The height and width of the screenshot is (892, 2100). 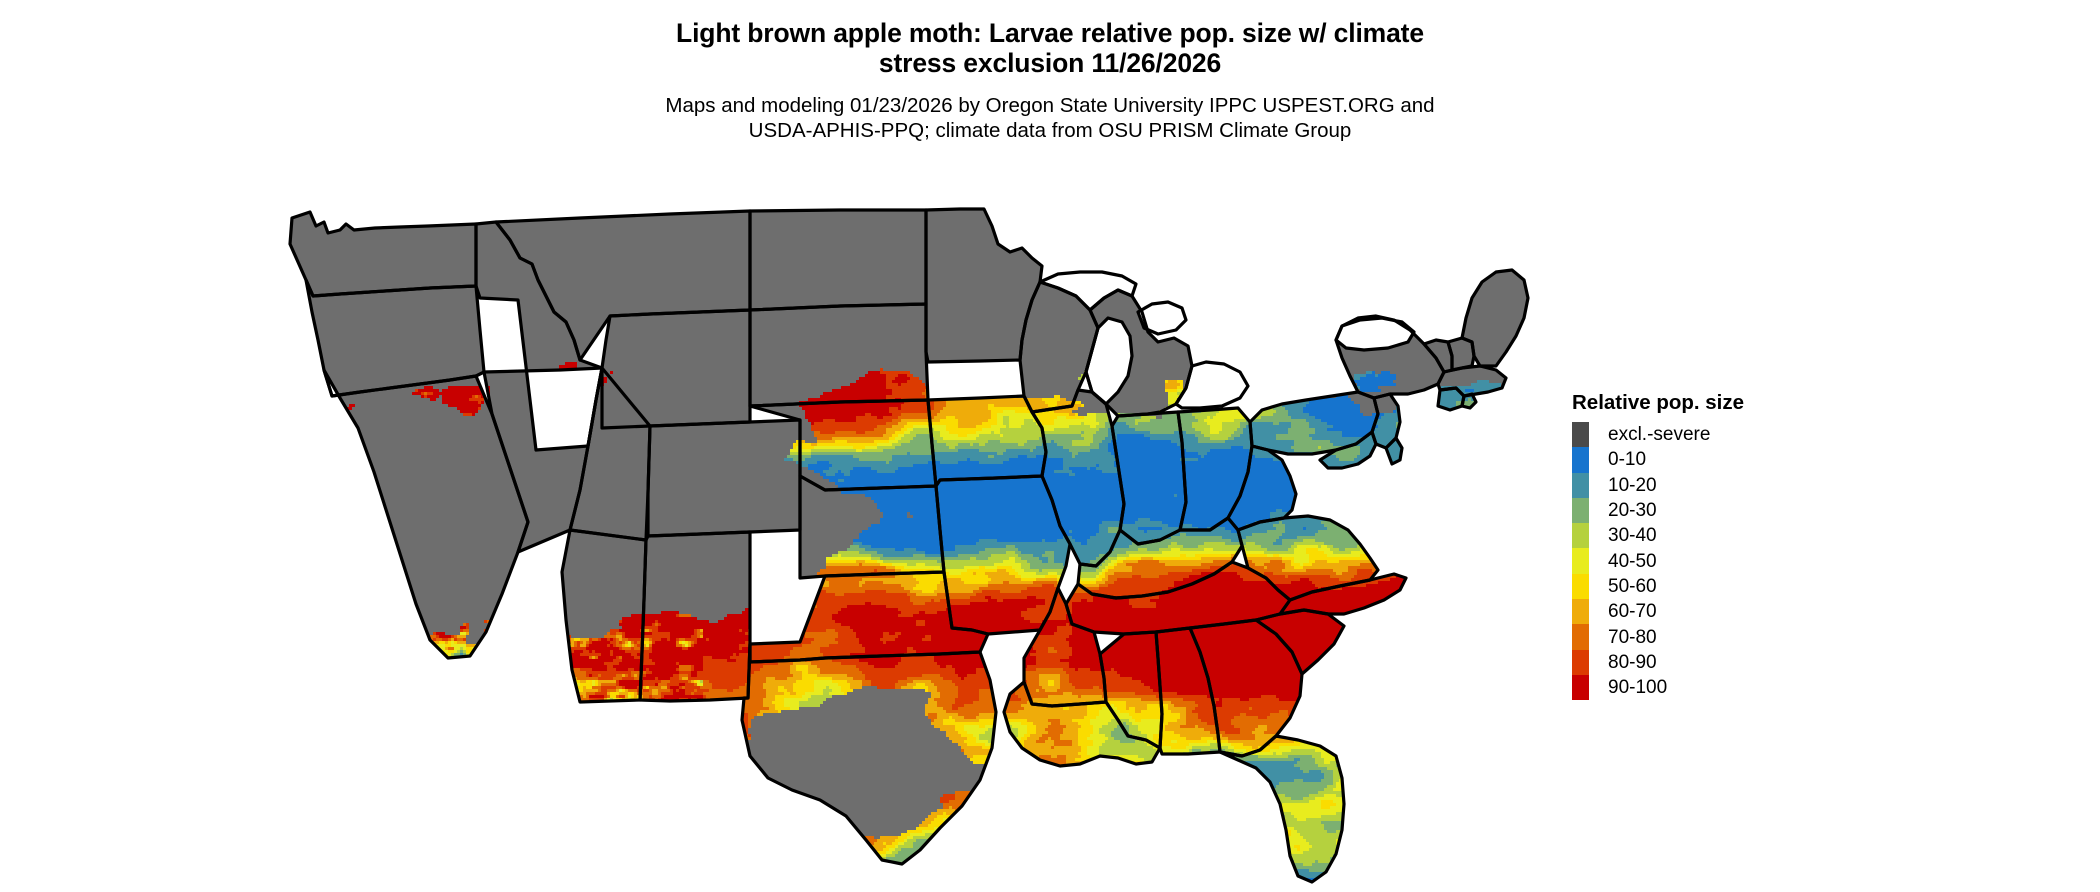 What do you see at coordinates (1394, 451) in the screenshot?
I see `state-boundary-de` at bounding box center [1394, 451].